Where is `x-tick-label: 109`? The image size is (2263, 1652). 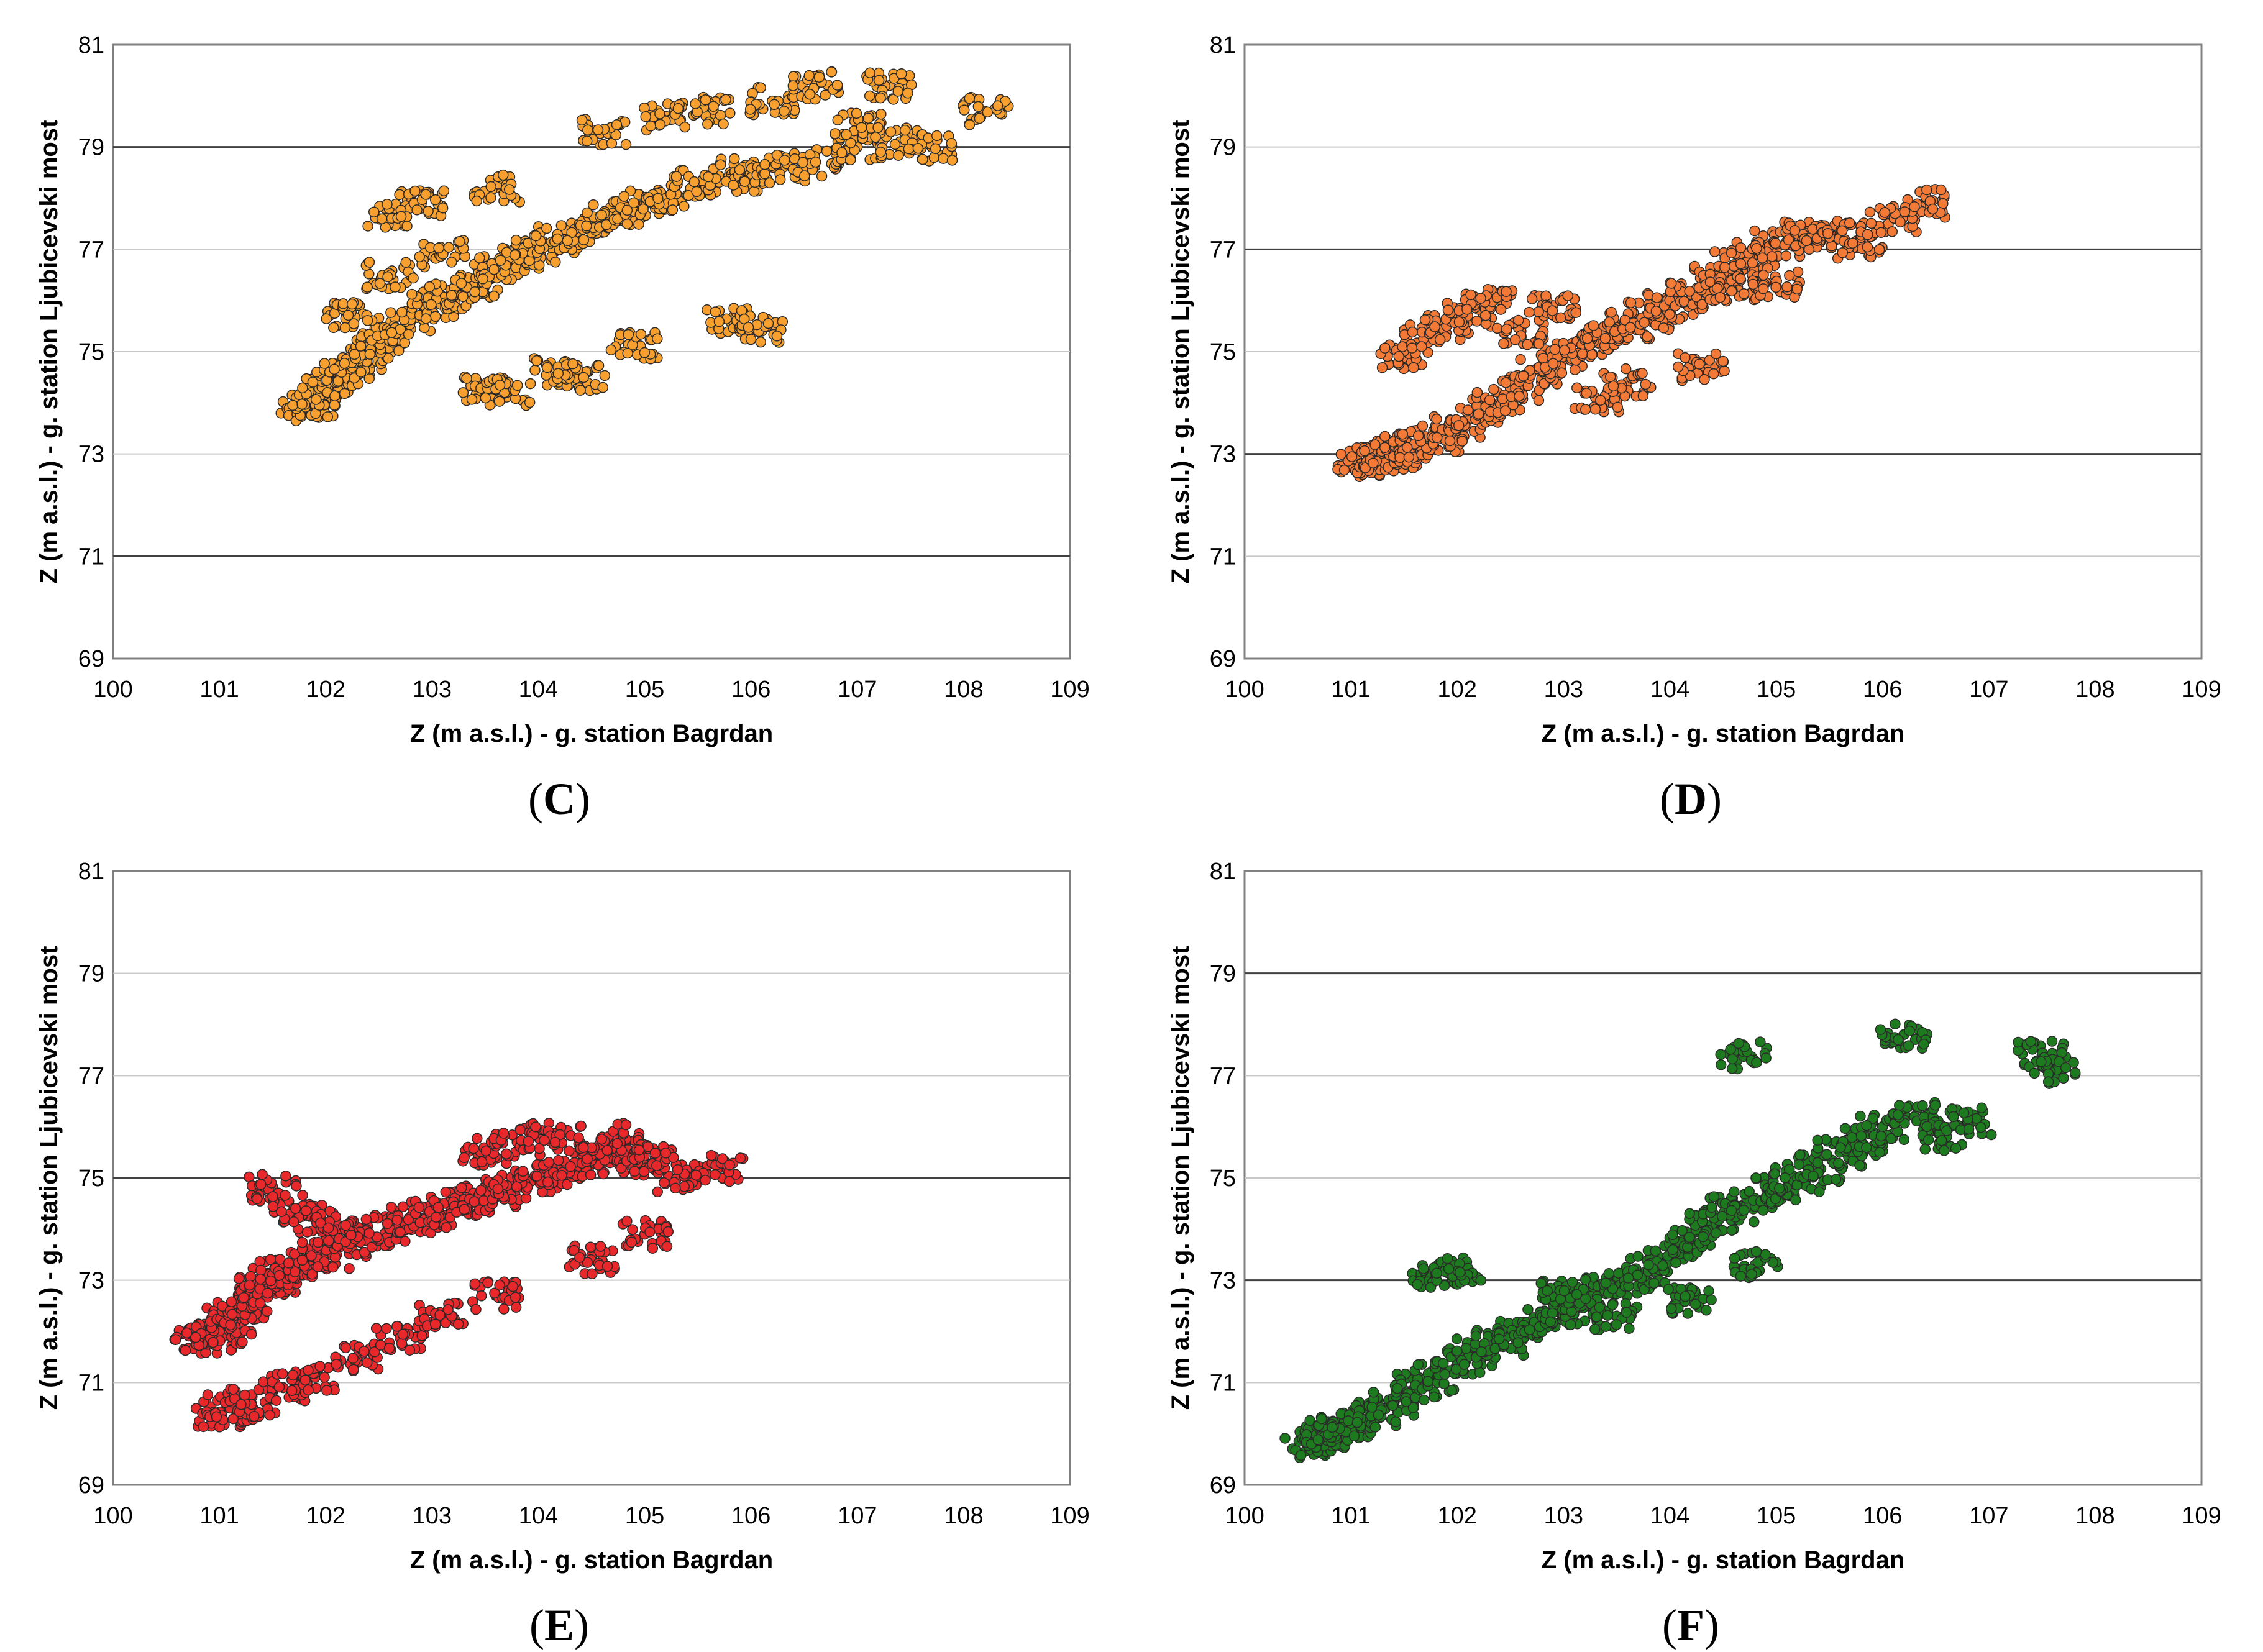 x-tick-label: 109 is located at coordinates (2201, 690).